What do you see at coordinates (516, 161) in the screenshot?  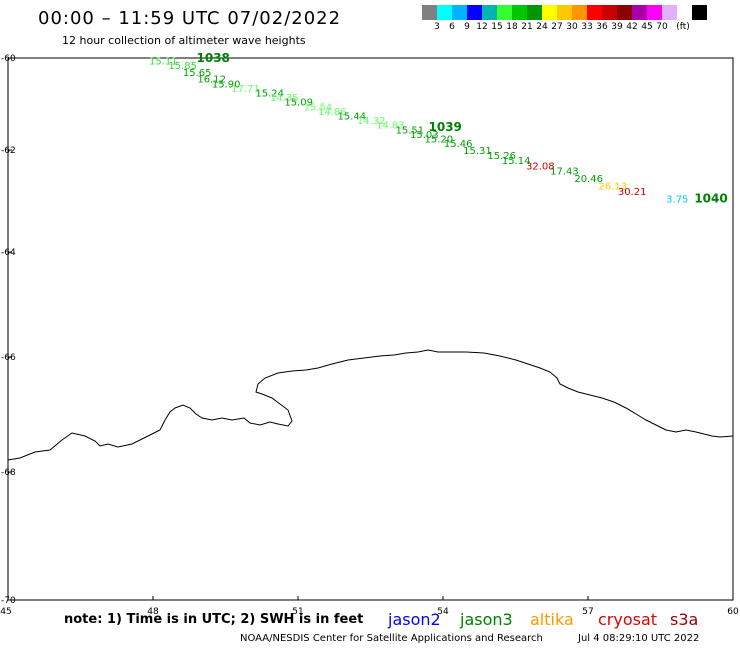 I see `wave-height-label: 15.14` at bounding box center [516, 161].